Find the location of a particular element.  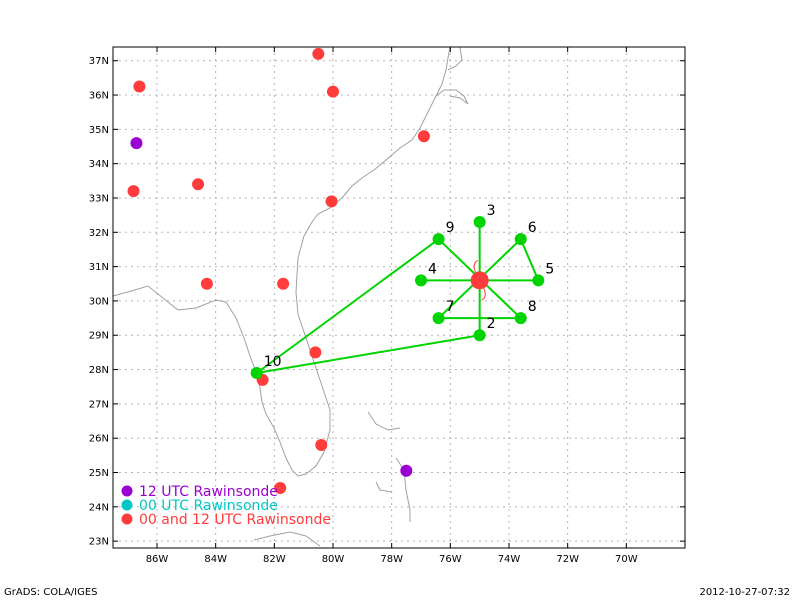

dropsonde-label-6: 6 is located at coordinates (532, 228).